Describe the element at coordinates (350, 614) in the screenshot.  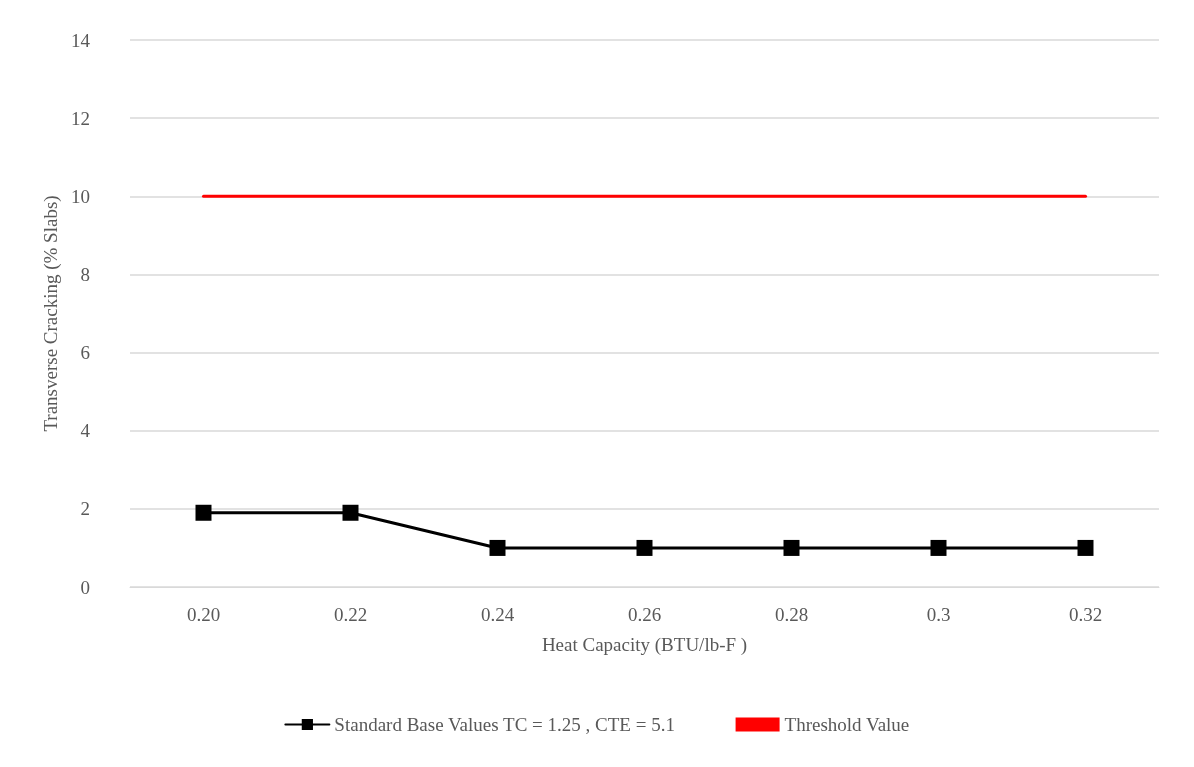
I see `x-tick-label: 0.22` at that location.